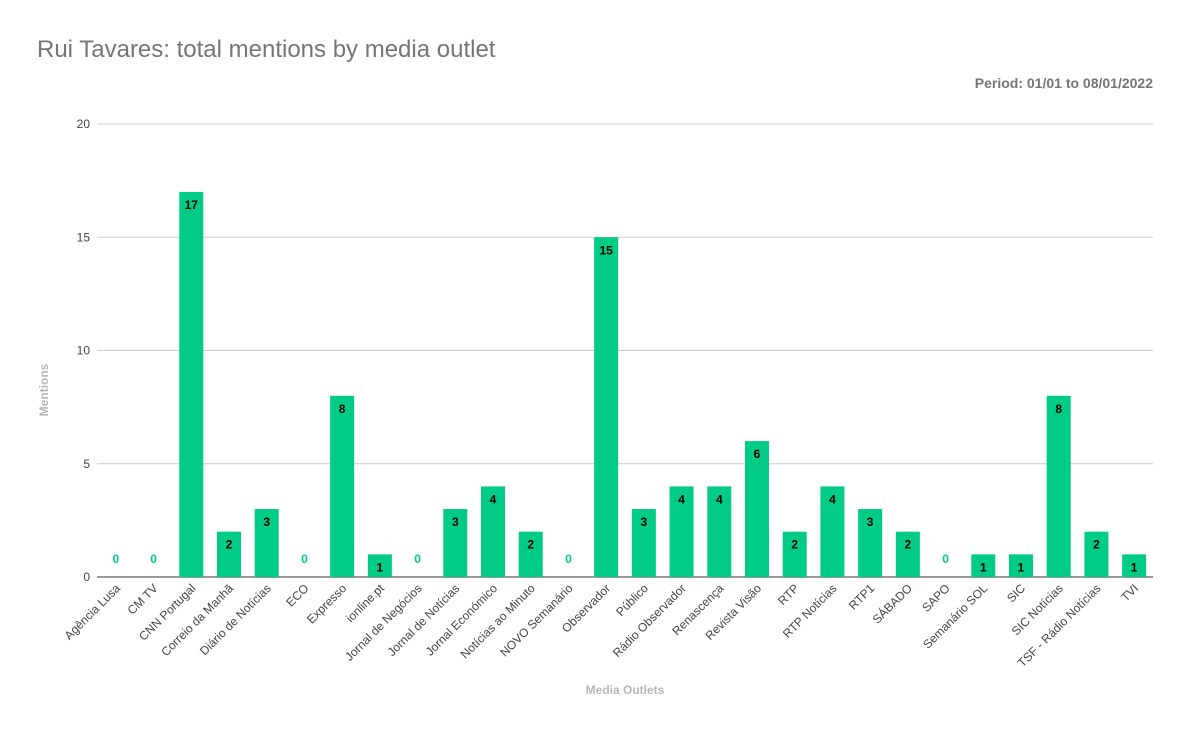 The width and height of the screenshot is (1190, 735). What do you see at coordinates (892, 604) in the screenshot?
I see `x-tick-label: SÁBADO` at bounding box center [892, 604].